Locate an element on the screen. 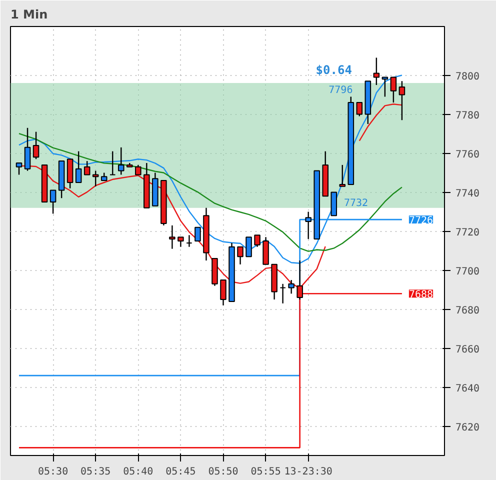  band-label: $0.64 is located at coordinates (334, 70).